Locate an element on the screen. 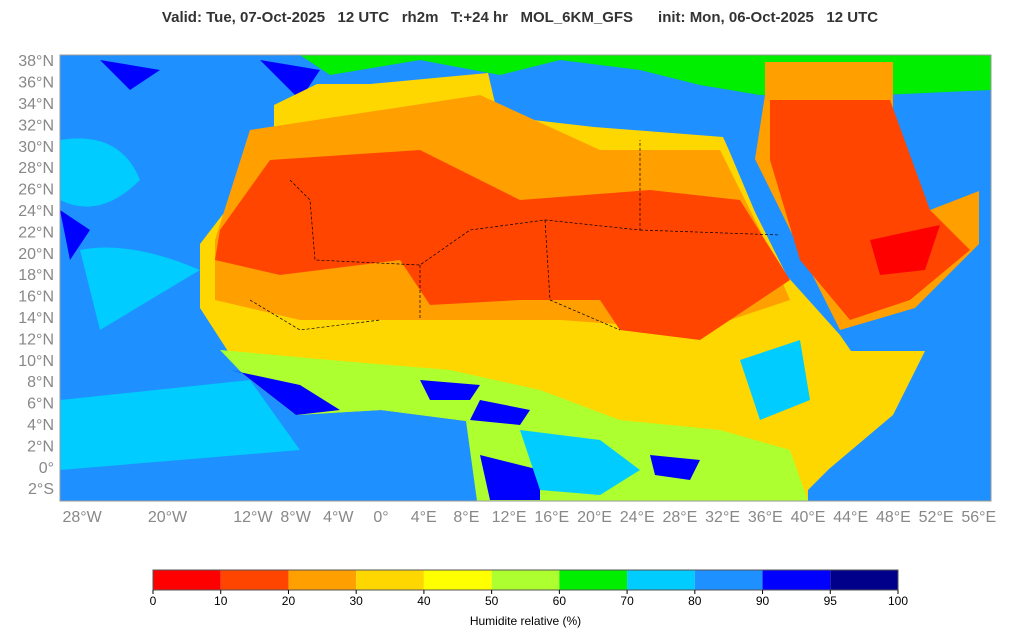 The height and width of the screenshot is (641, 1011). arabia-driest is located at coordinates (905, 250).